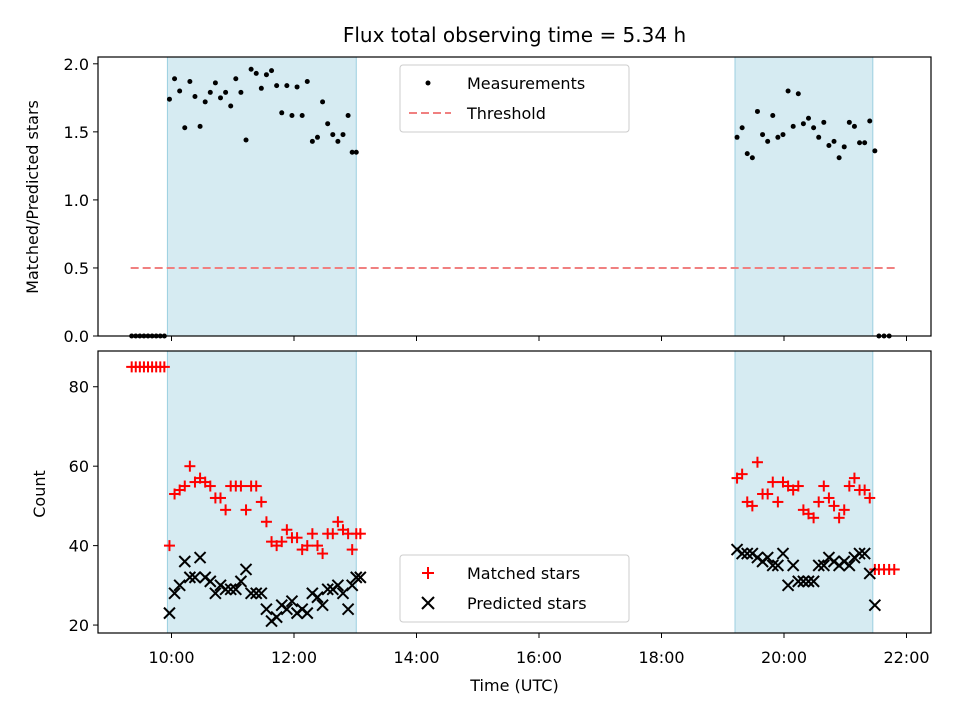 The height and width of the screenshot is (720, 960). What do you see at coordinates (513, 685) in the screenshot?
I see `x-axis-label: Time (UTC)` at bounding box center [513, 685].